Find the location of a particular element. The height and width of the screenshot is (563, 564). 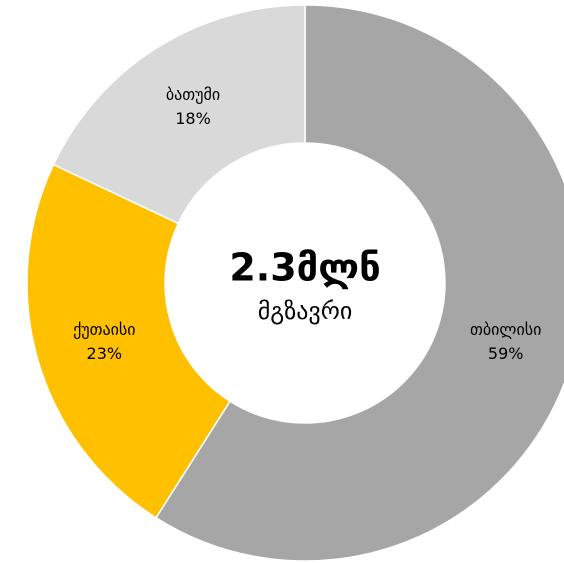

center-label: მგზავრი is located at coordinates (305, 311).